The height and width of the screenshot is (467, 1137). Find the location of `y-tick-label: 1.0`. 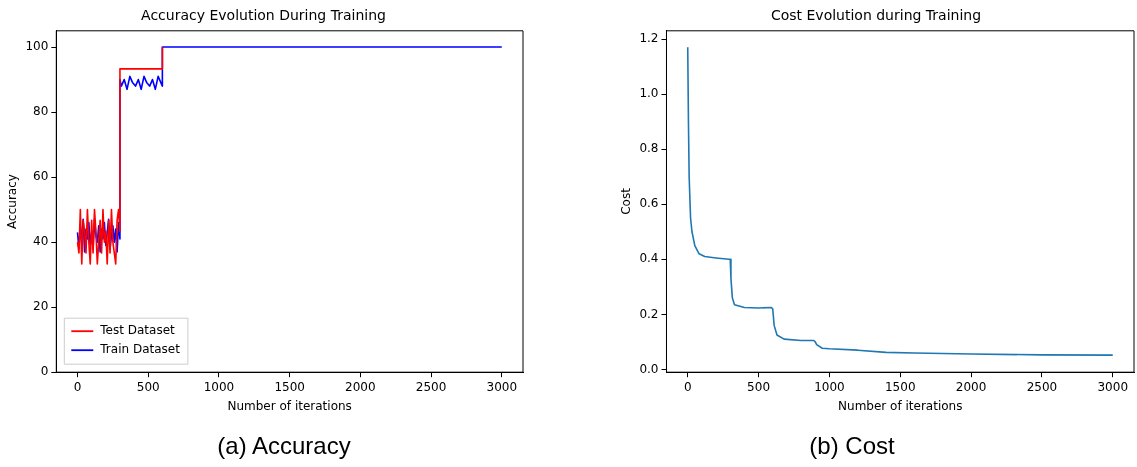

y-tick-label: 1.0 is located at coordinates (649, 93).